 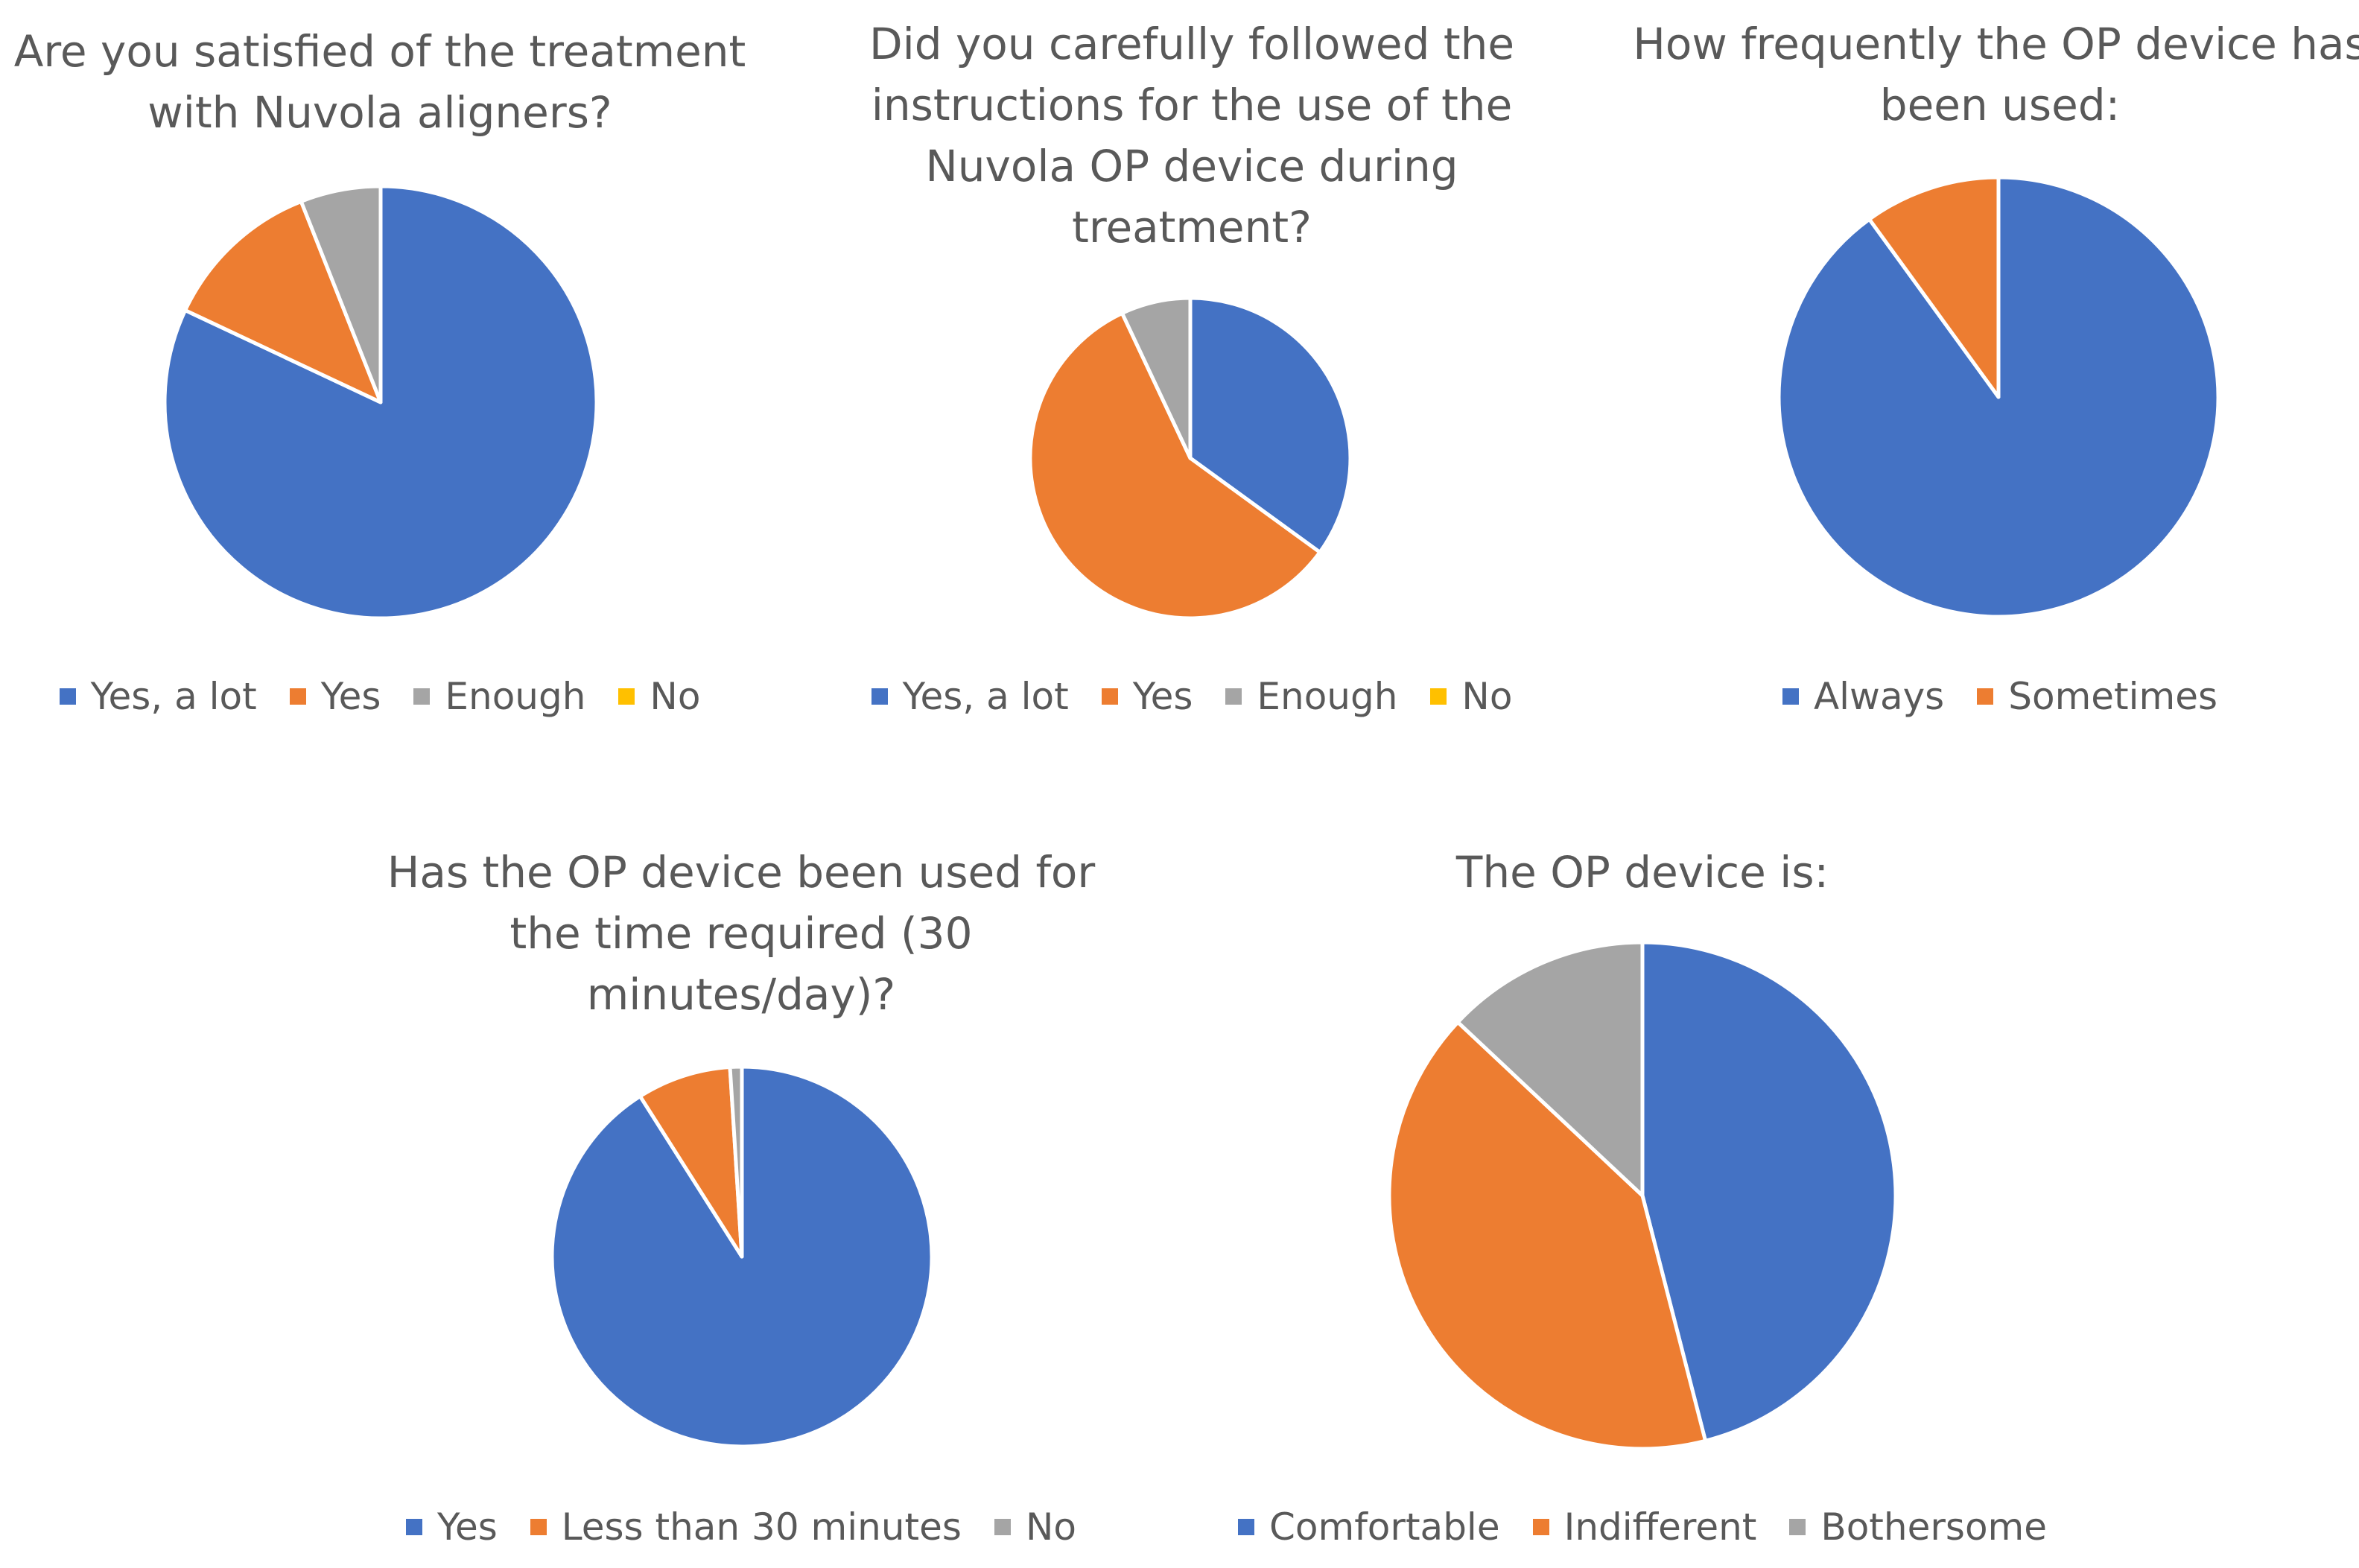 I want to click on chart-legend: Yes Less than 30 minutes No, so click(x=741, y=1527).